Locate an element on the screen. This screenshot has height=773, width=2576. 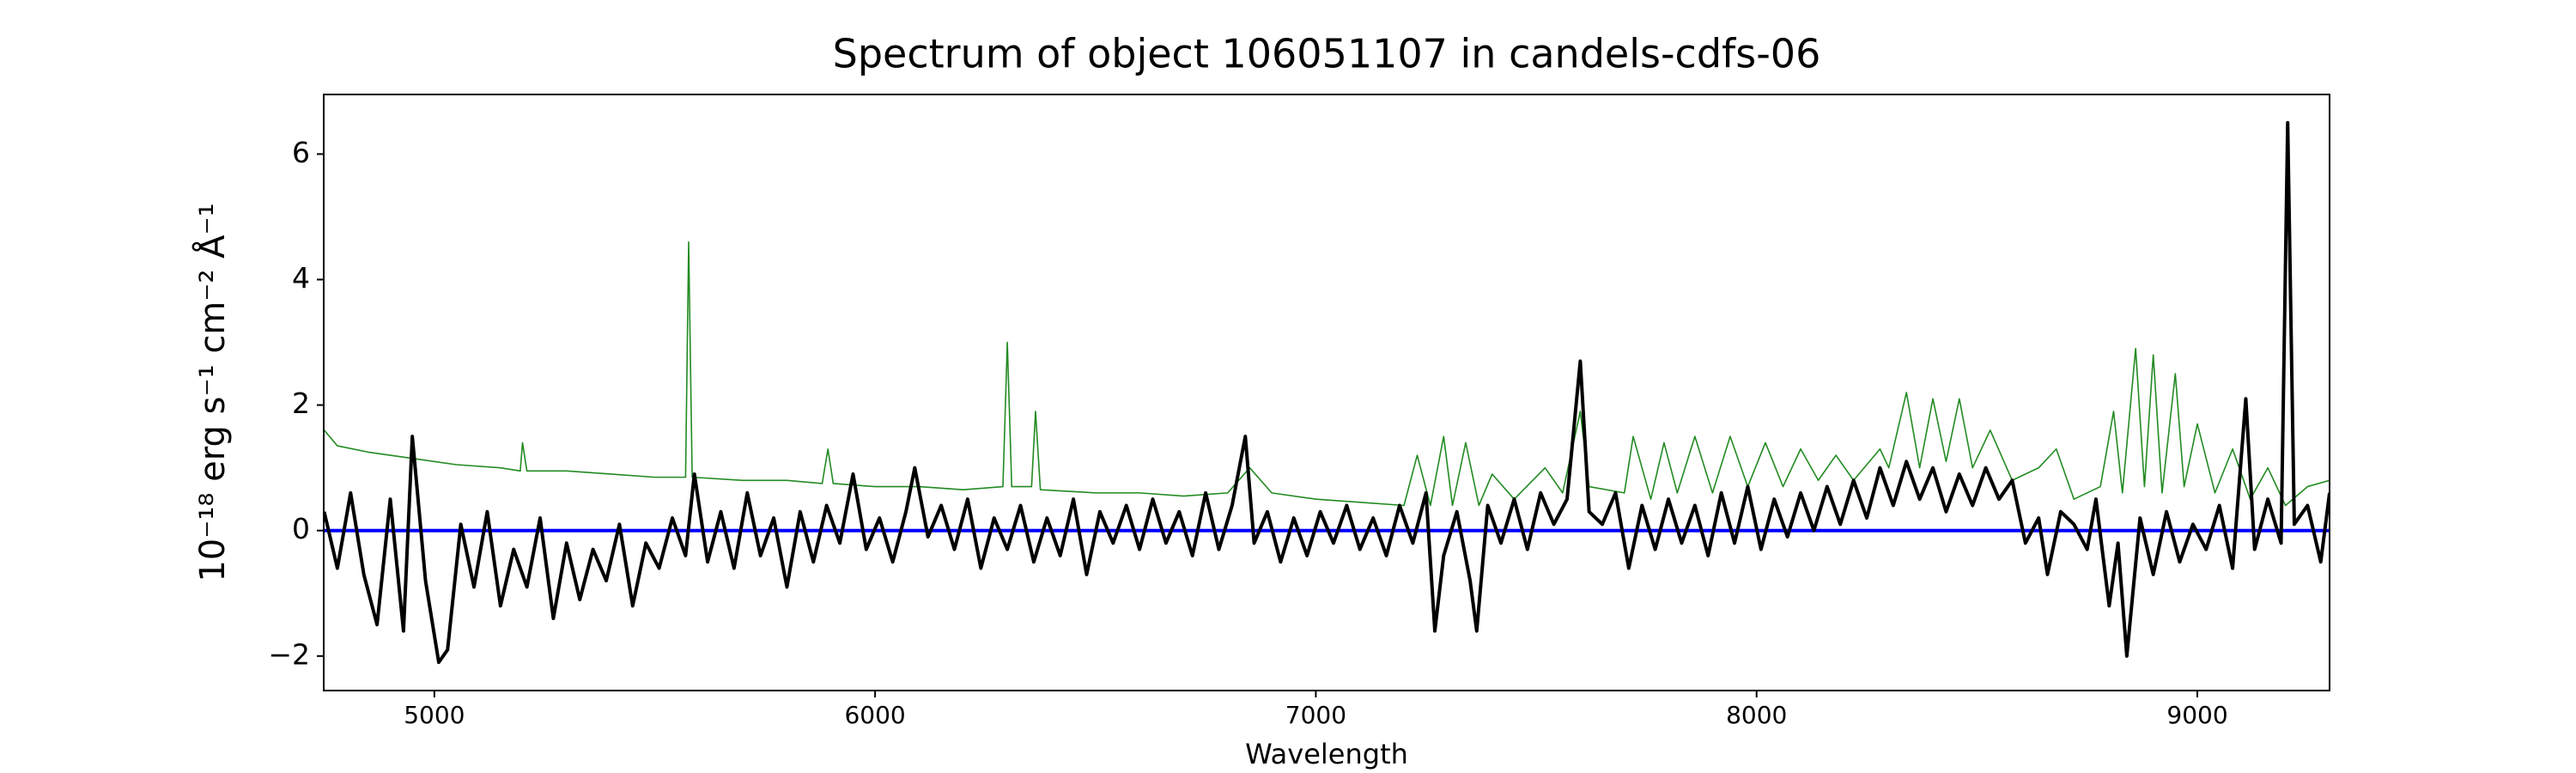
y-tick-label: 0 is located at coordinates (301, 528).